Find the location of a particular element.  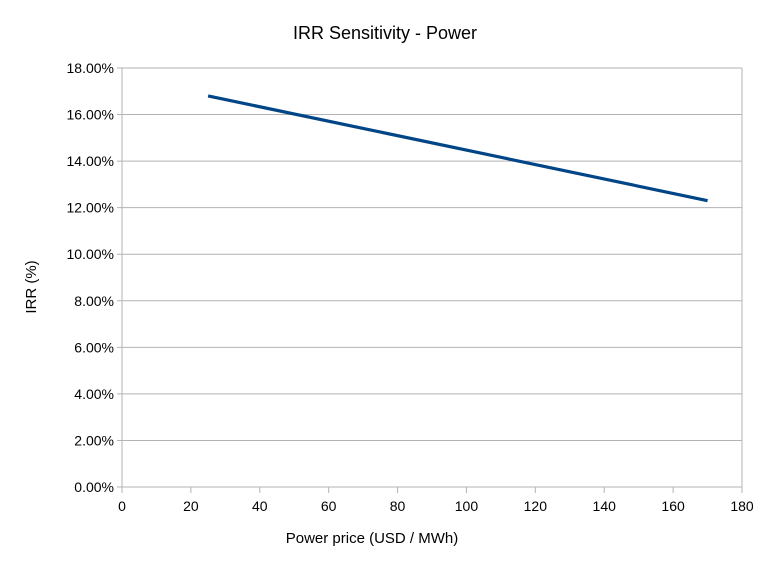

x-axis-title: Power price (USD / MWh) is located at coordinates (372, 538).